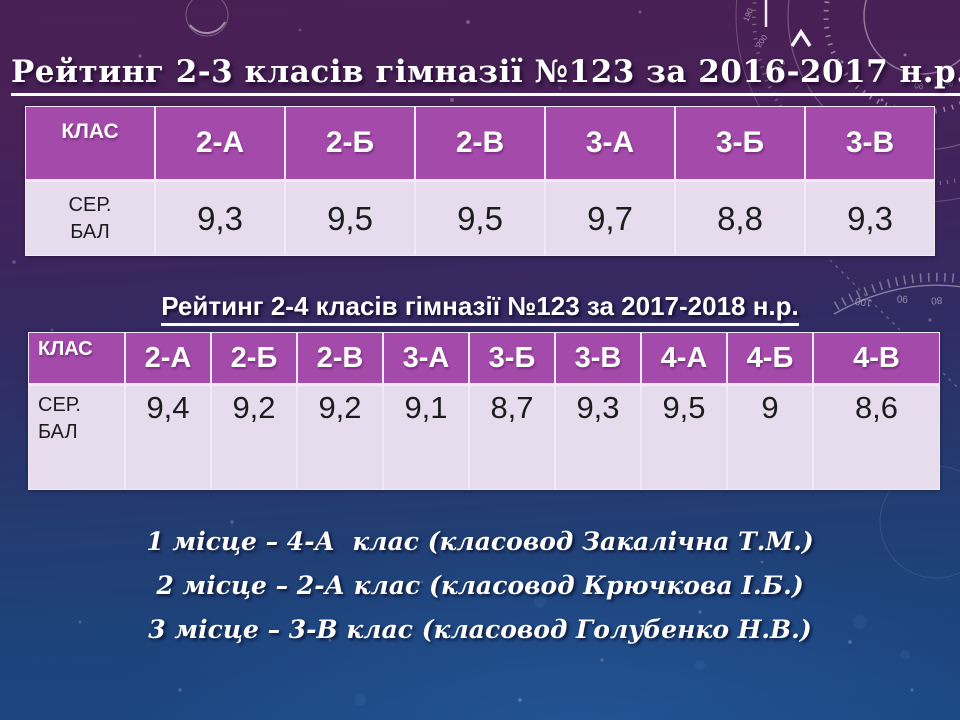 The height and width of the screenshot is (720, 960). I want to click on table1-value-cell: 9,7, so click(610, 218).